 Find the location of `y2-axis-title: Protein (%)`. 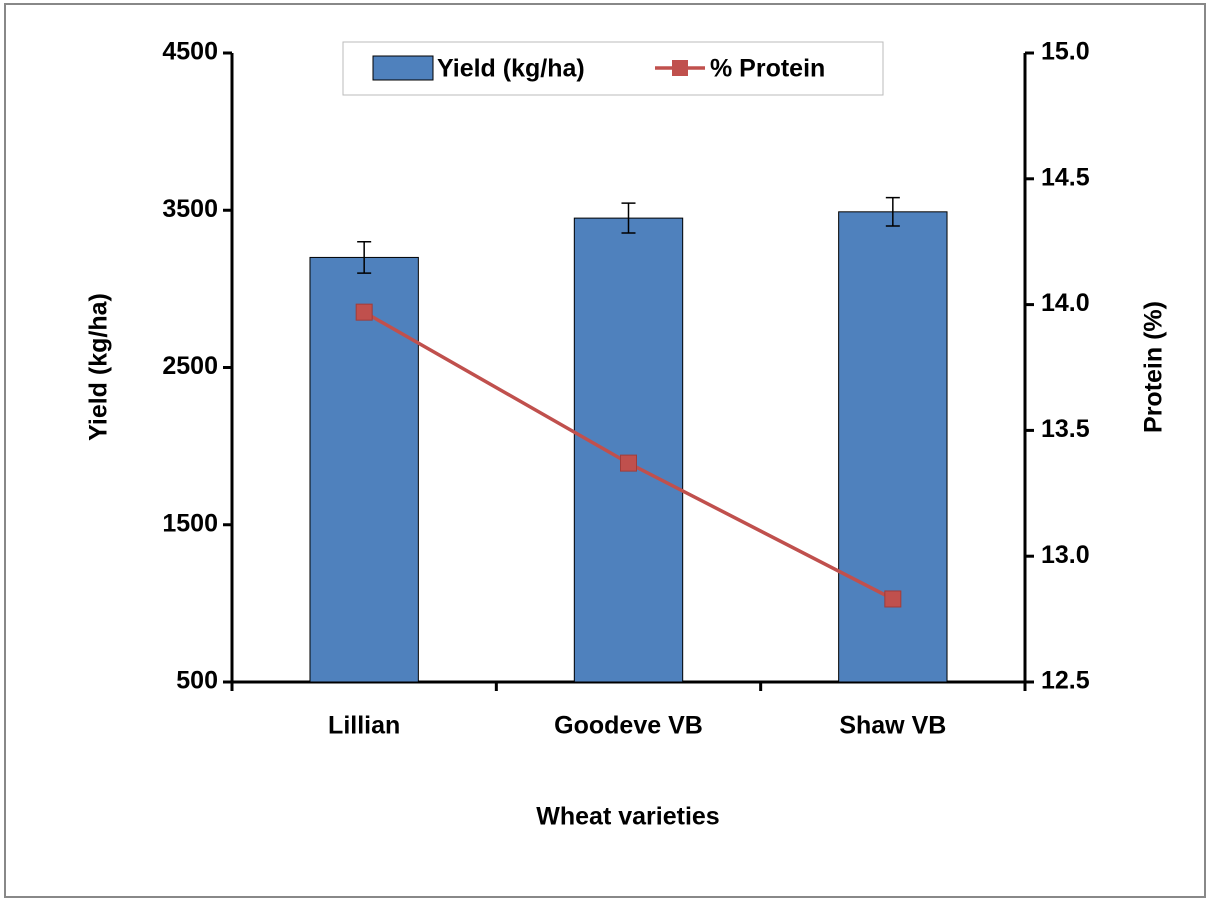

y2-axis-title: Protein (%) is located at coordinates (1154, 367).